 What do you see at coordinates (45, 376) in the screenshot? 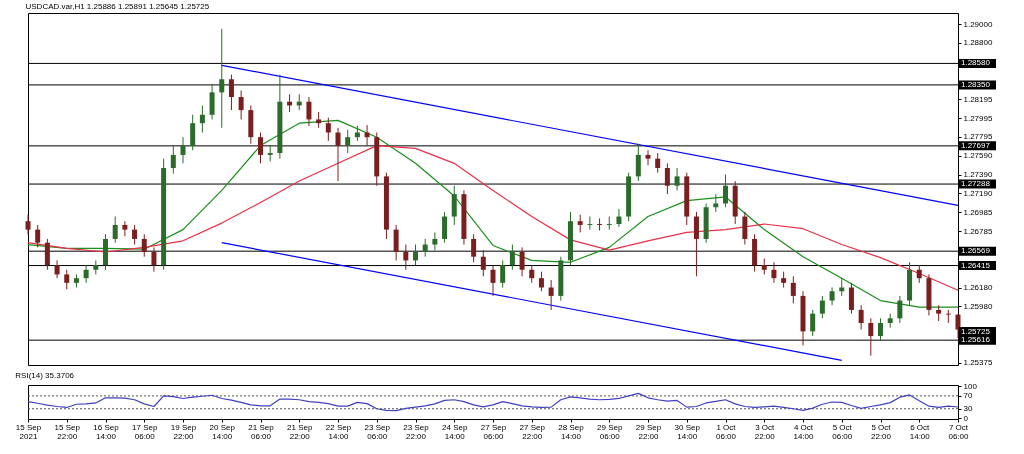
I see `chart-title: RSI(14) 35.3706` at bounding box center [45, 376].